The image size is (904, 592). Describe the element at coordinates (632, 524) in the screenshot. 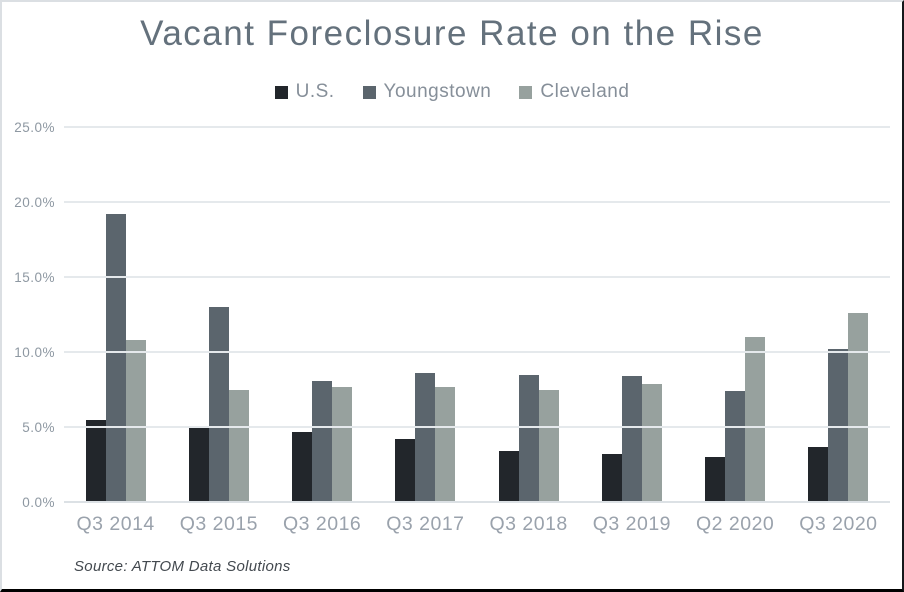

I see `x-tick-label-q3-2019: Q3 2019` at that location.